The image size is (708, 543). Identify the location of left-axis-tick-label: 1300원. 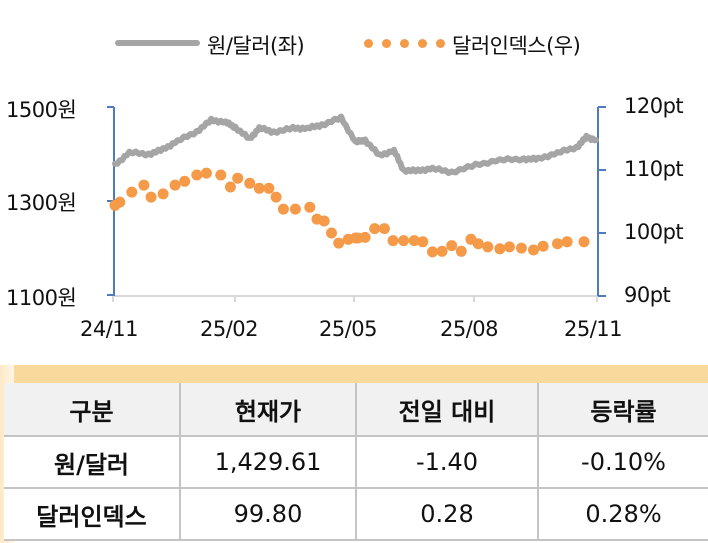
(41, 203).